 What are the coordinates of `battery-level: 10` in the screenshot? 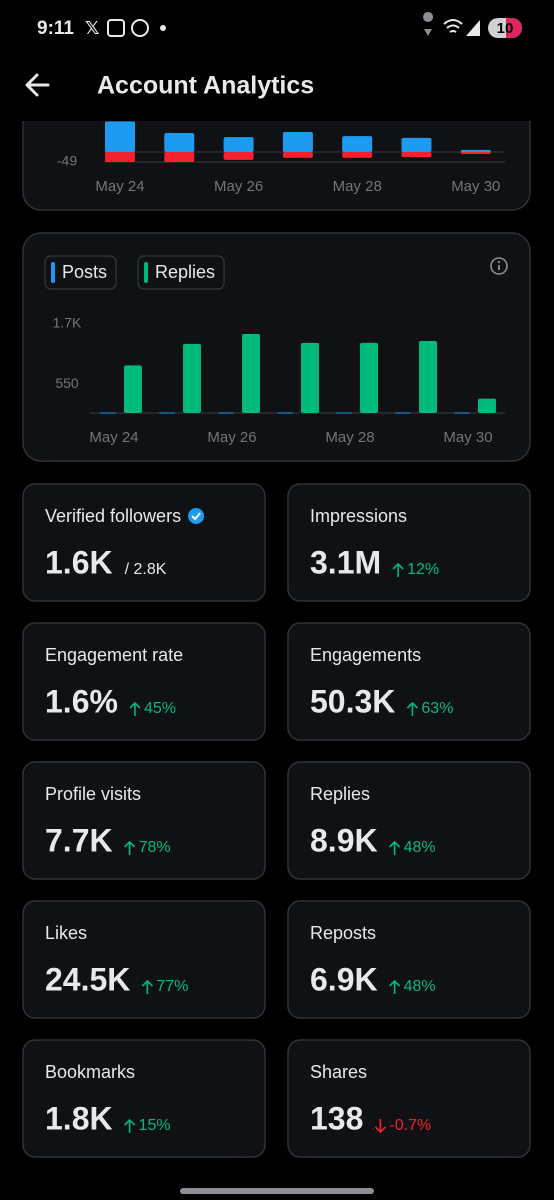 It's located at (505, 28).